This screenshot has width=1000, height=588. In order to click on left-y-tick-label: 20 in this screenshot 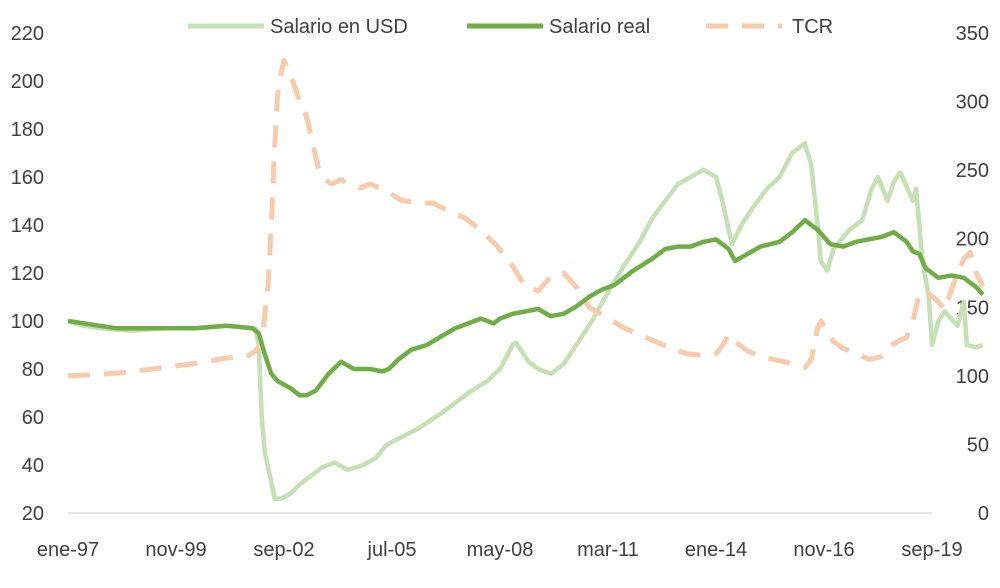, I will do `click(33, 514)`.